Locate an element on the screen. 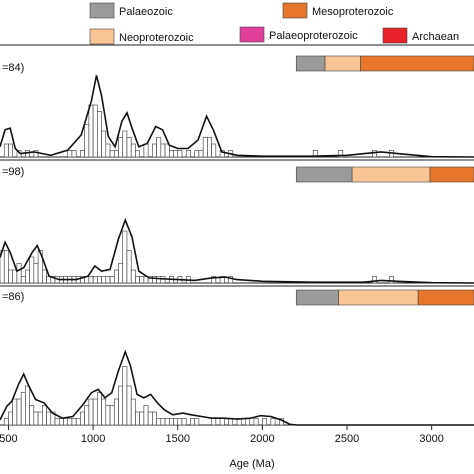  x-axis-label: Age (Ma) is located at coordinates (251, 464).